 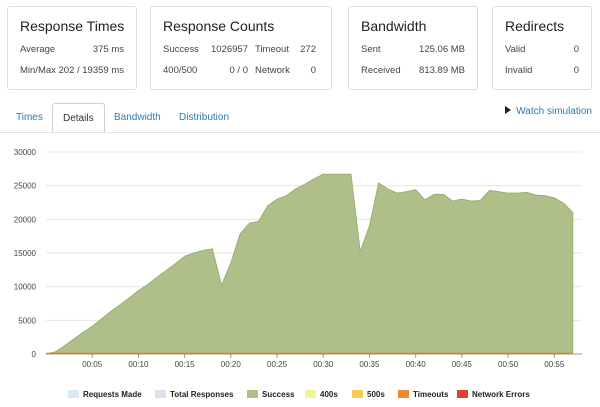 I want to click on valid-value: 0, so click(x=576, y=49).